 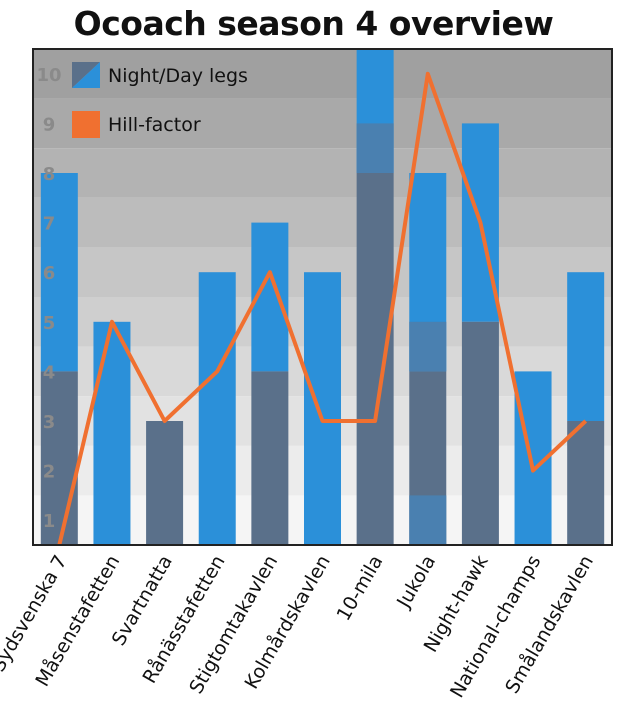 I want to click on y-tick-label: 2, so click(x=49, y=472).